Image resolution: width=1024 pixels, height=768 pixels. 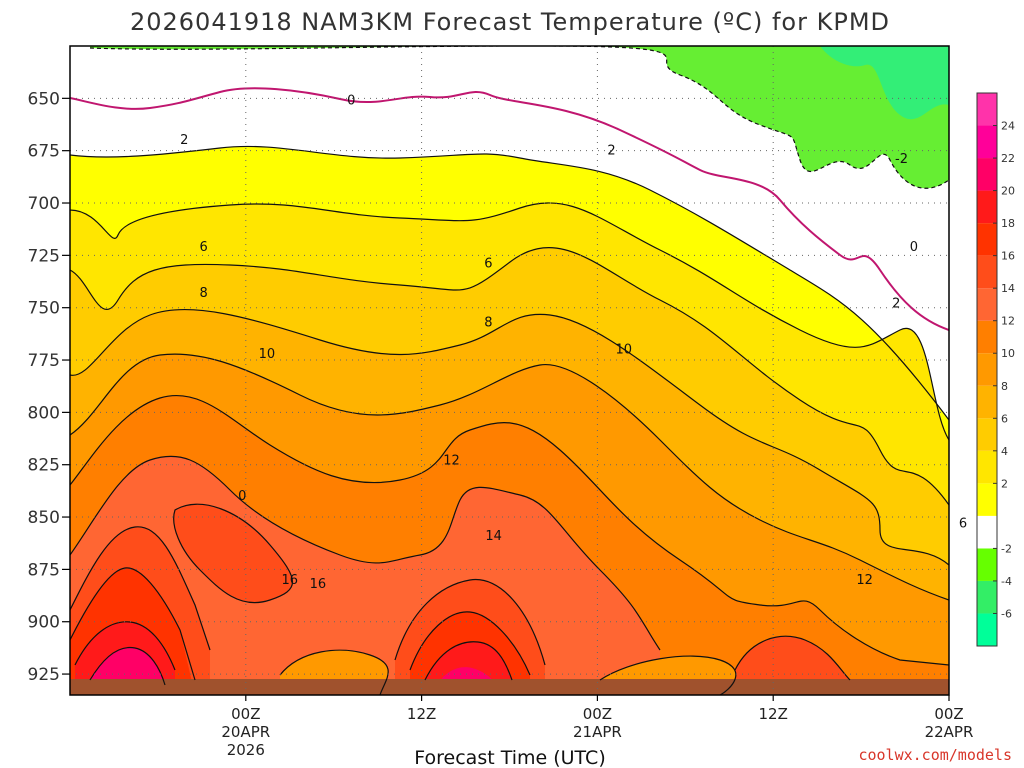 I want to click on isotherm-16-b, so click(x=233, y=553).